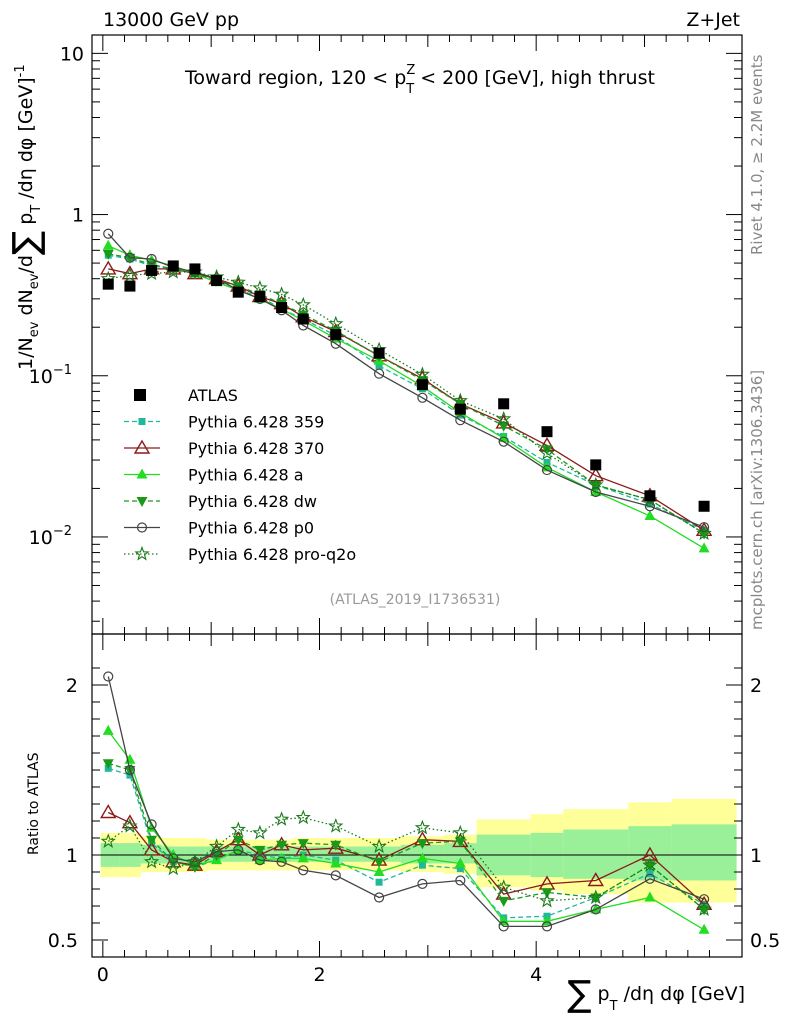 Image resolution: width=786 pixels, height=1024 pixels. What do you see at coordinates (336, 854) in the screenshot?
I see `uncertainty-band-inner` at bounding box center [336, 854].